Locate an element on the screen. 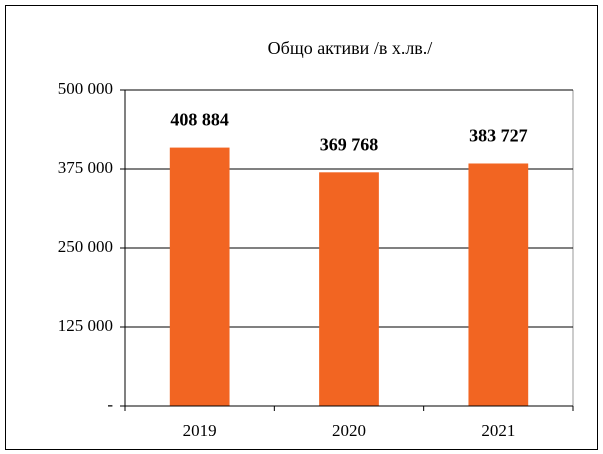 This screenshot has width=603, height=454. y-tick-label: 250 000 is located at coordinates (85, 246).